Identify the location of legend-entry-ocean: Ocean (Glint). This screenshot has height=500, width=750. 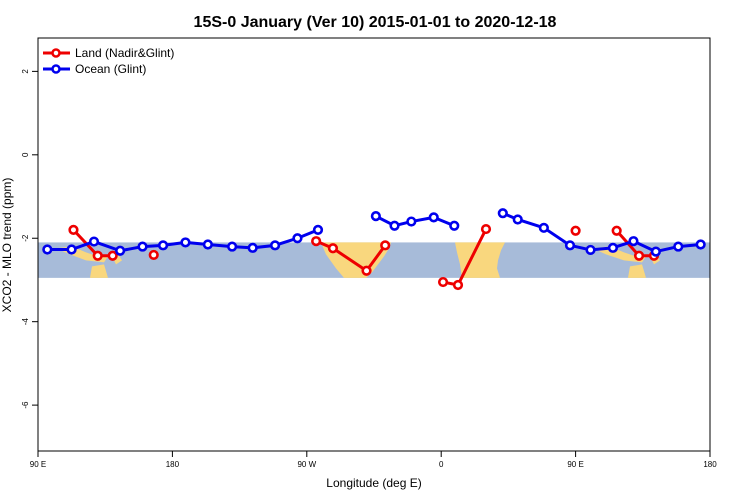
(94, 69).